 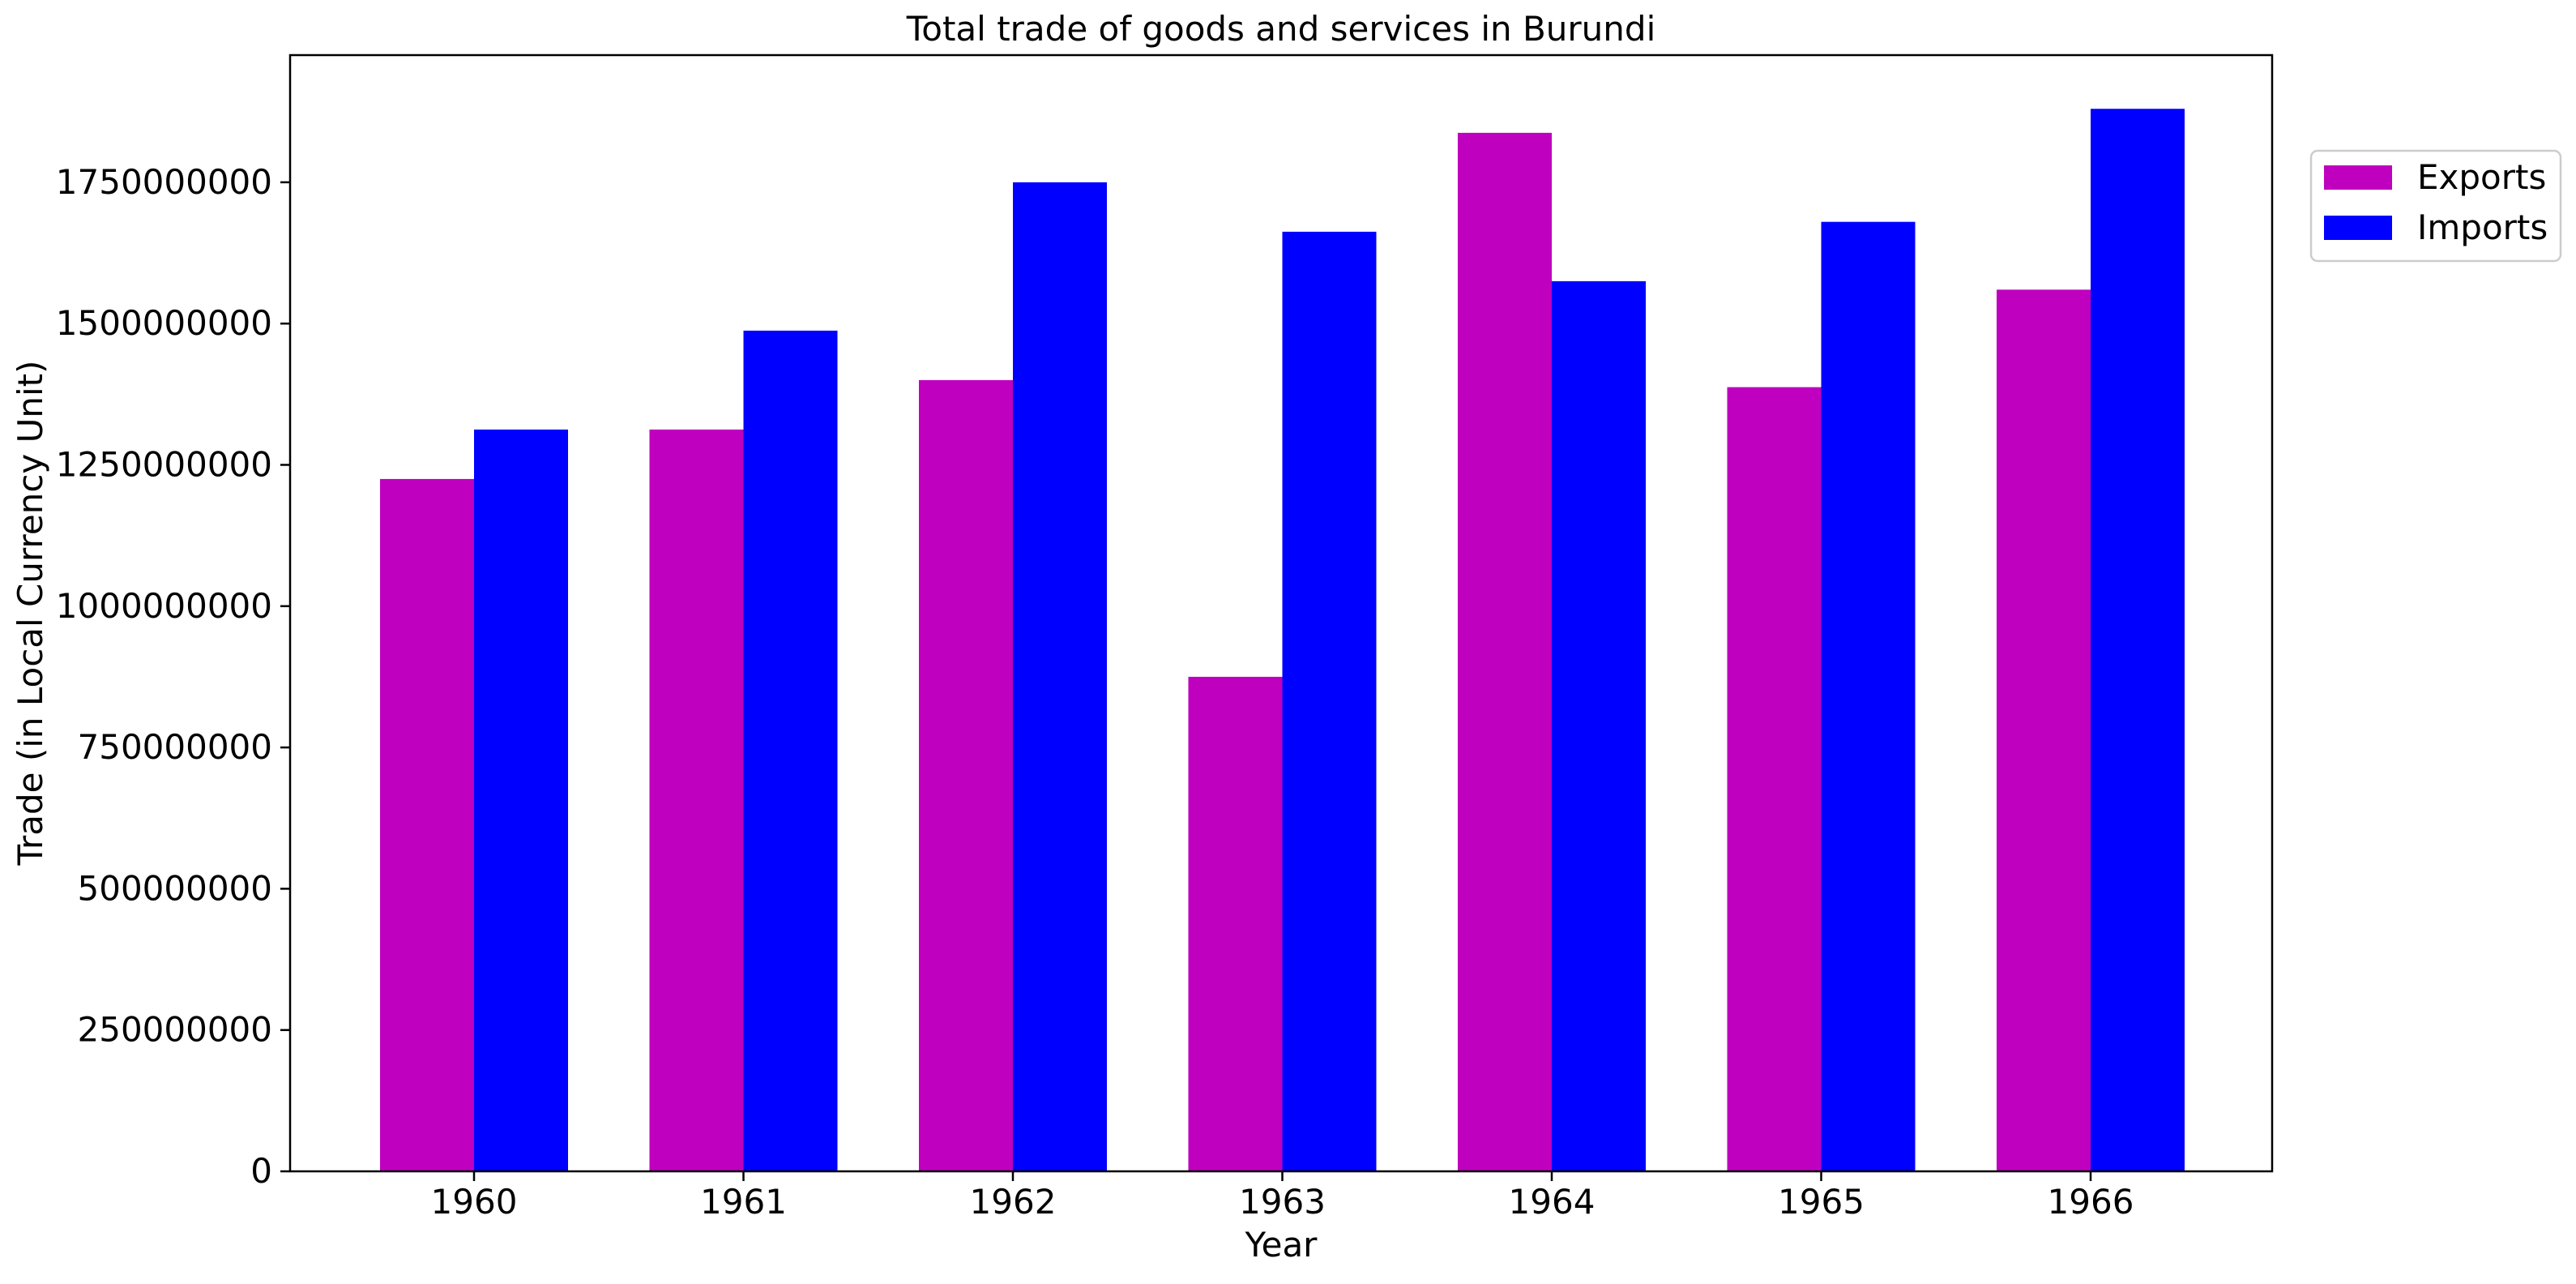 What do you see at coordinates (427, 824) in the screenshot?
I see `bar-exports-1960` at bounding box center [427, 824].